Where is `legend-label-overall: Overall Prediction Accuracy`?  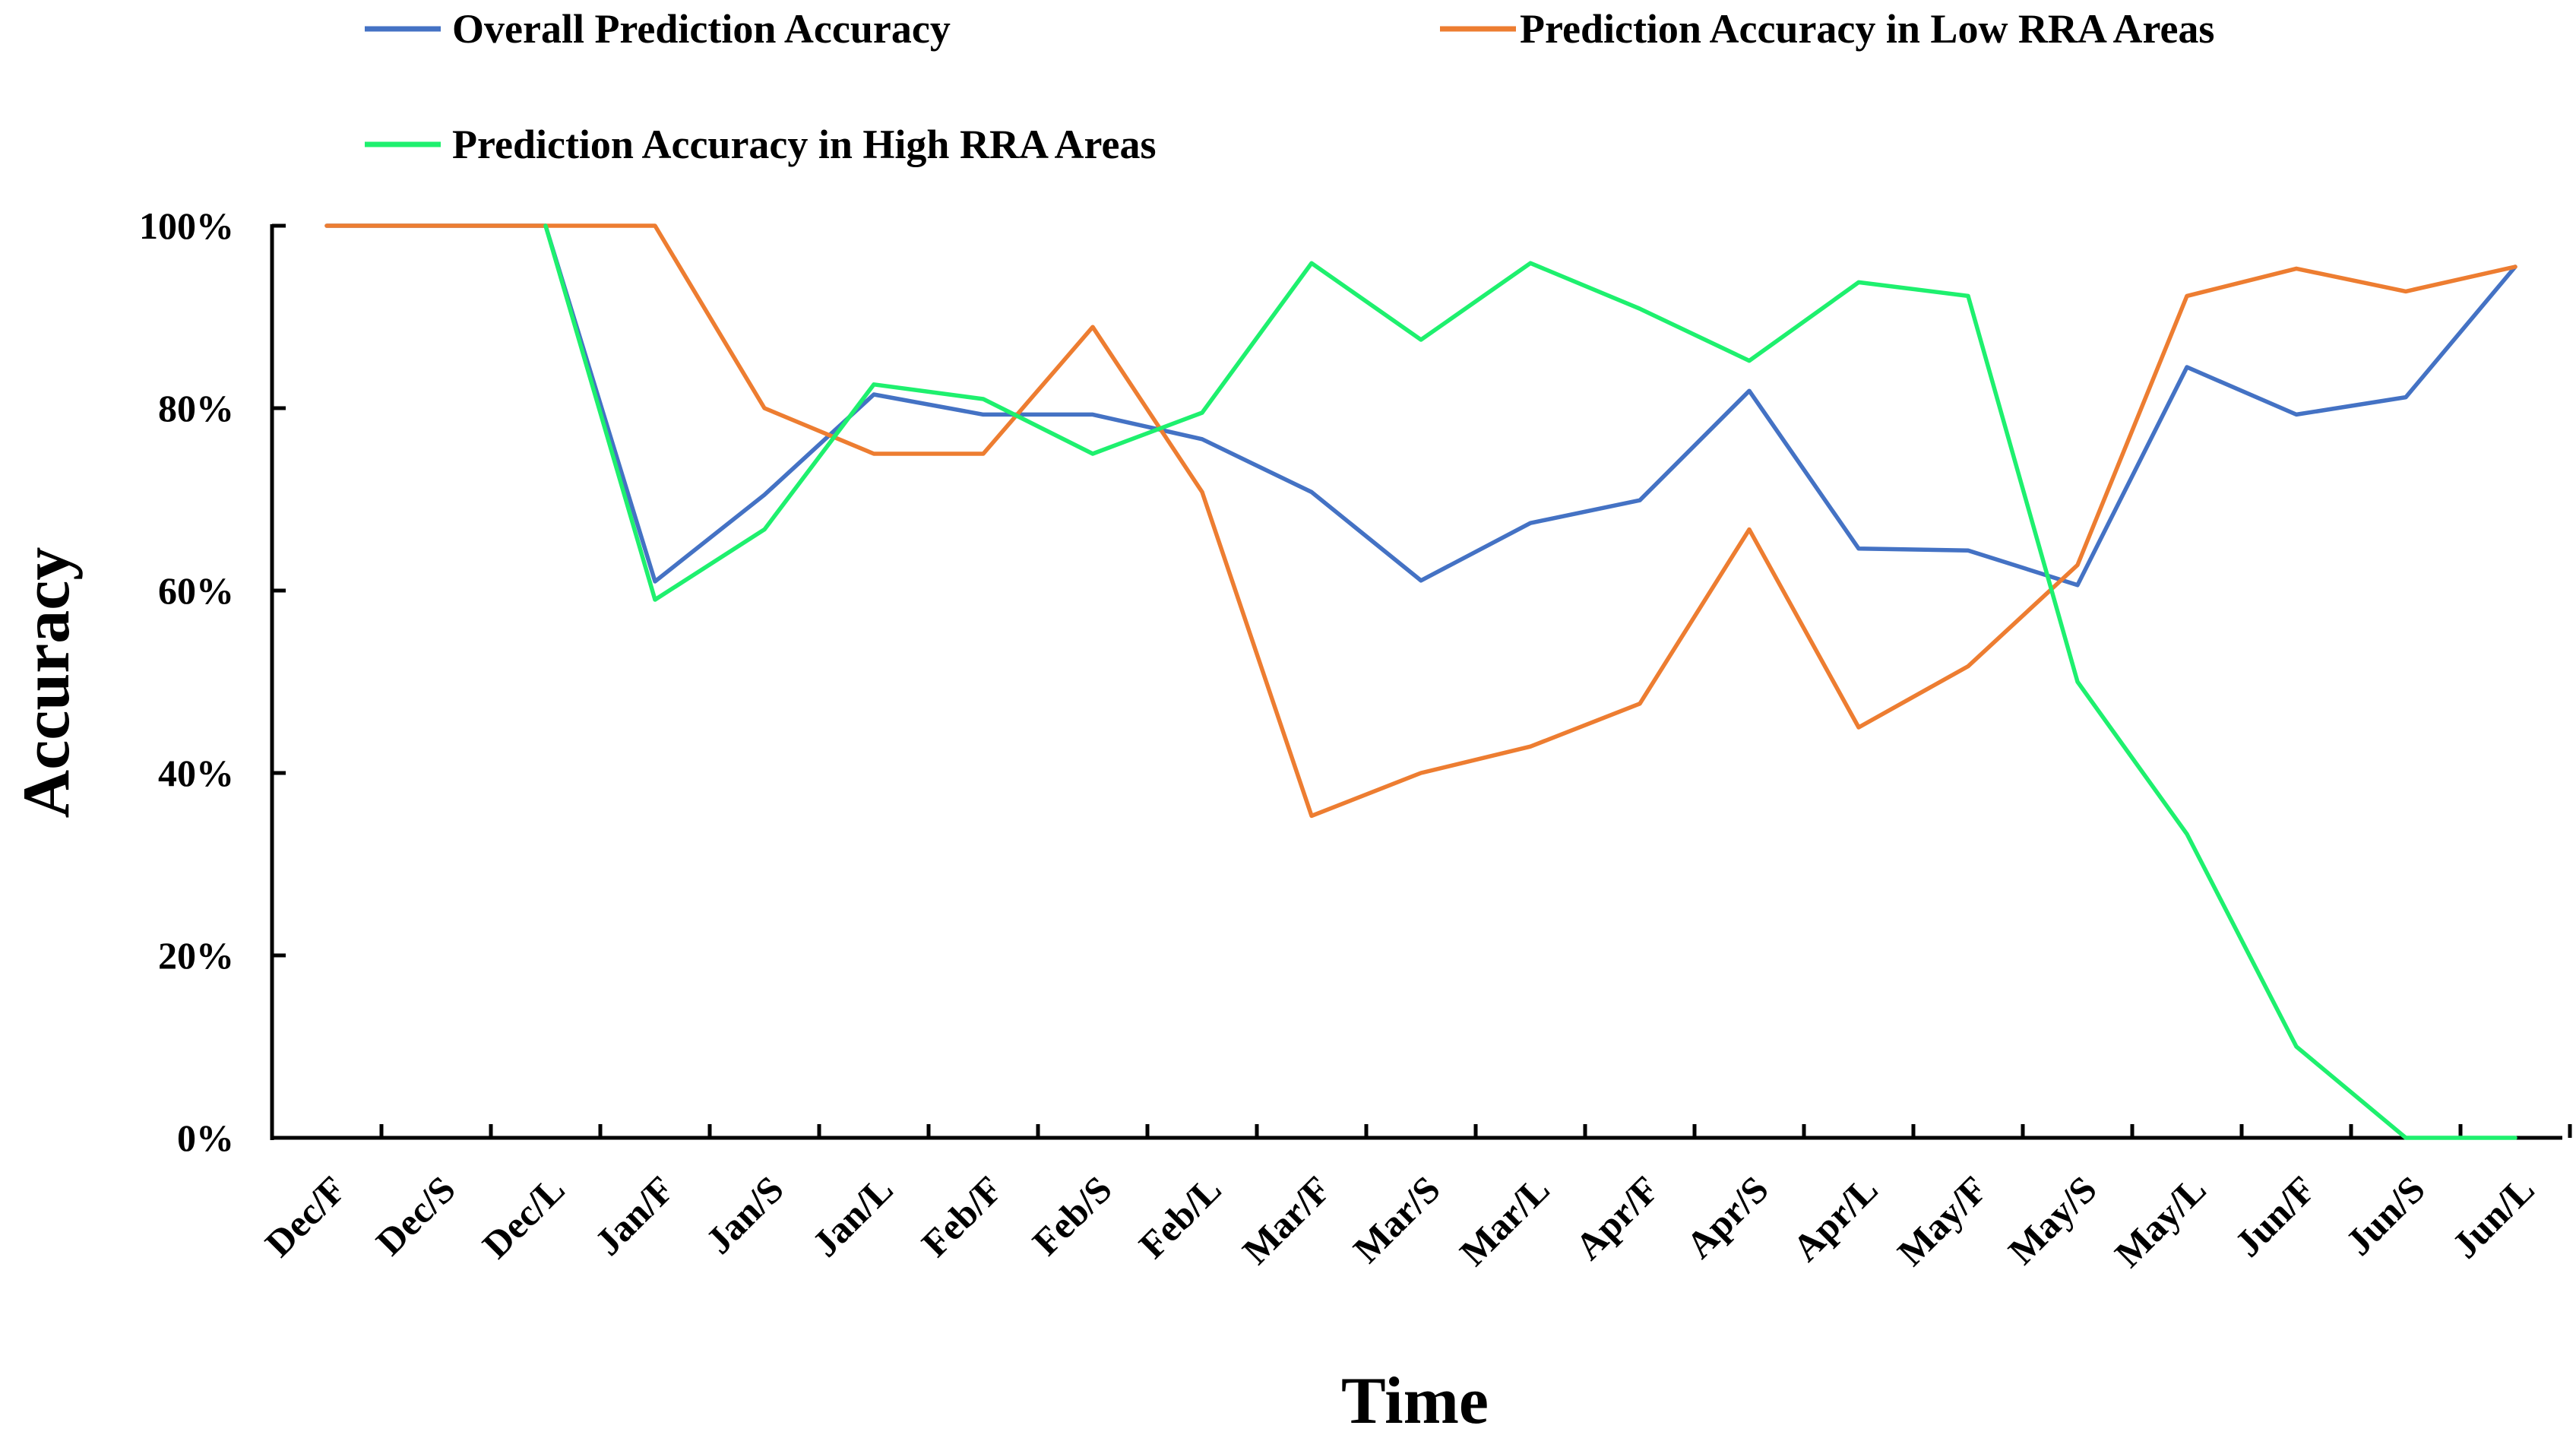 legend-label-overall: Overall Prediction Accuracy is located at coordinates (701, 29).